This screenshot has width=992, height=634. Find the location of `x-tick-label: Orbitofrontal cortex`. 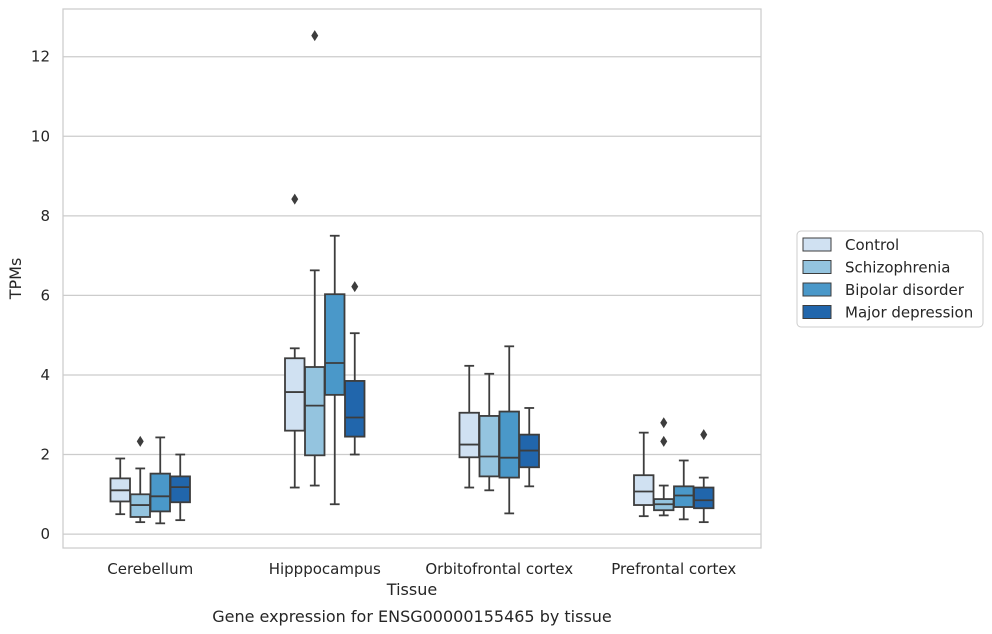

x-tick-label: Orbitofrontal cortex is located at coordinates (499, 569).